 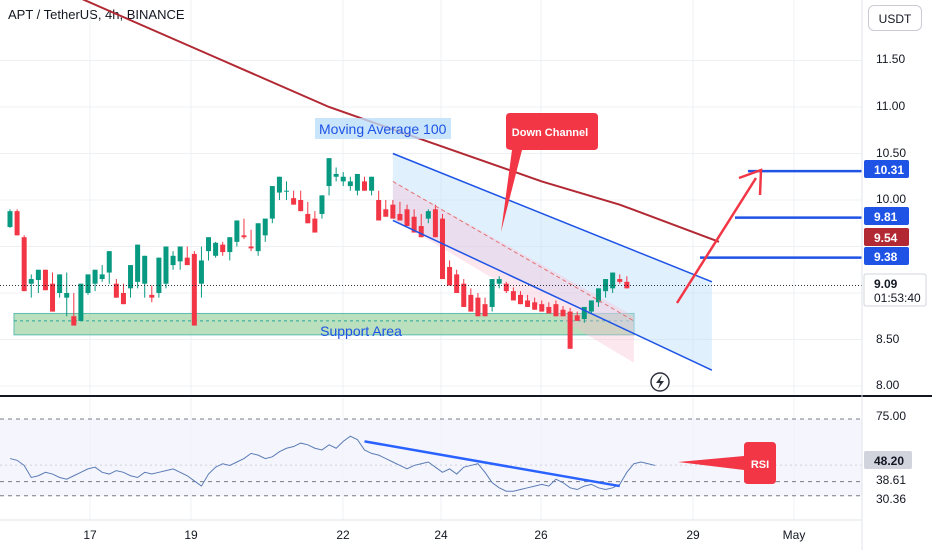 What do you see at coordinates (760, 465) in the screenshot?
I see `rsi-callout-label: RSI` at bounding box center [760, 465].